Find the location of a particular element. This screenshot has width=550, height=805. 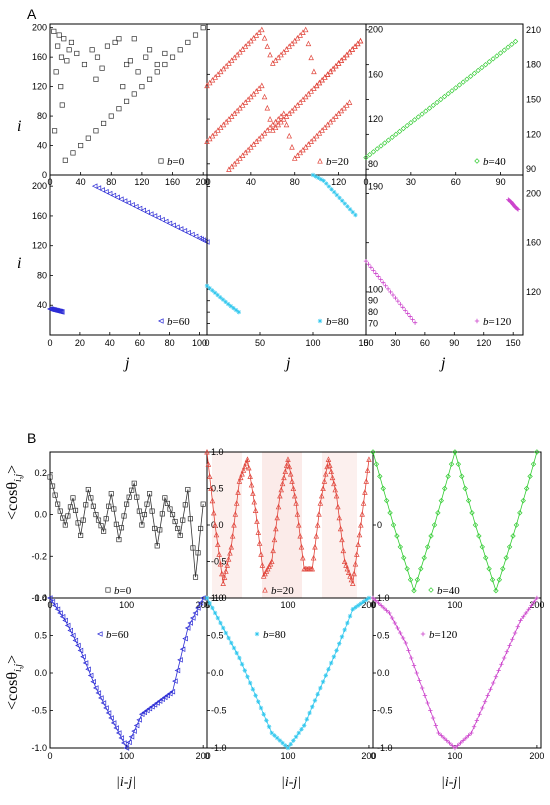

xtick-label-b-5-2: 200 is located at coordinates (536, 756).